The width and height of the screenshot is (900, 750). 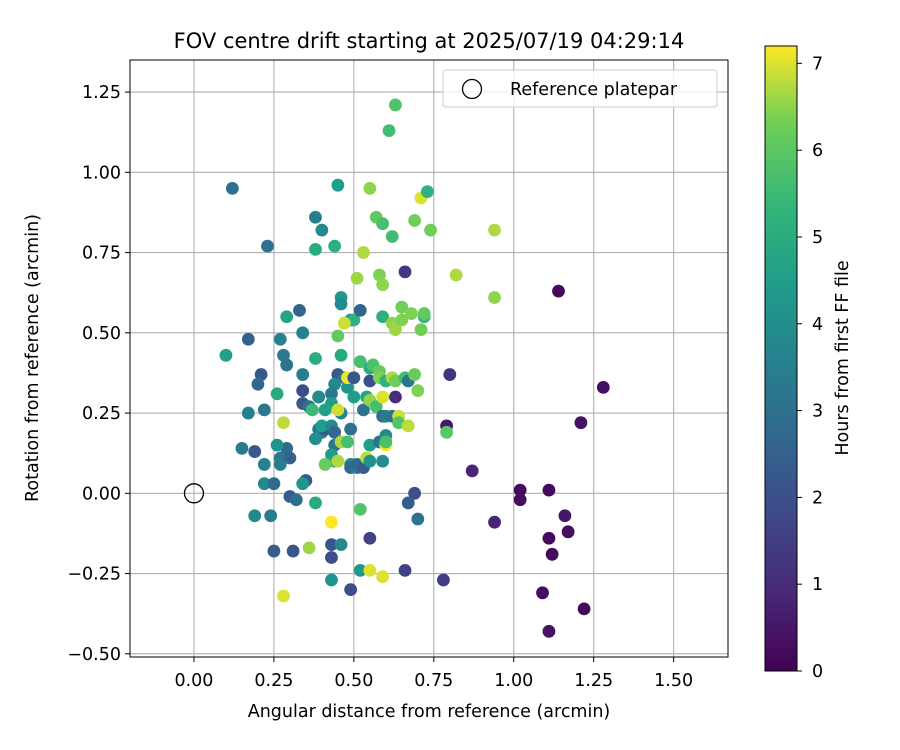 What do you see at coordinates (580, 88) in the screenshot?
I see `legend: Reference platepar` at bounding box center [580, 88].